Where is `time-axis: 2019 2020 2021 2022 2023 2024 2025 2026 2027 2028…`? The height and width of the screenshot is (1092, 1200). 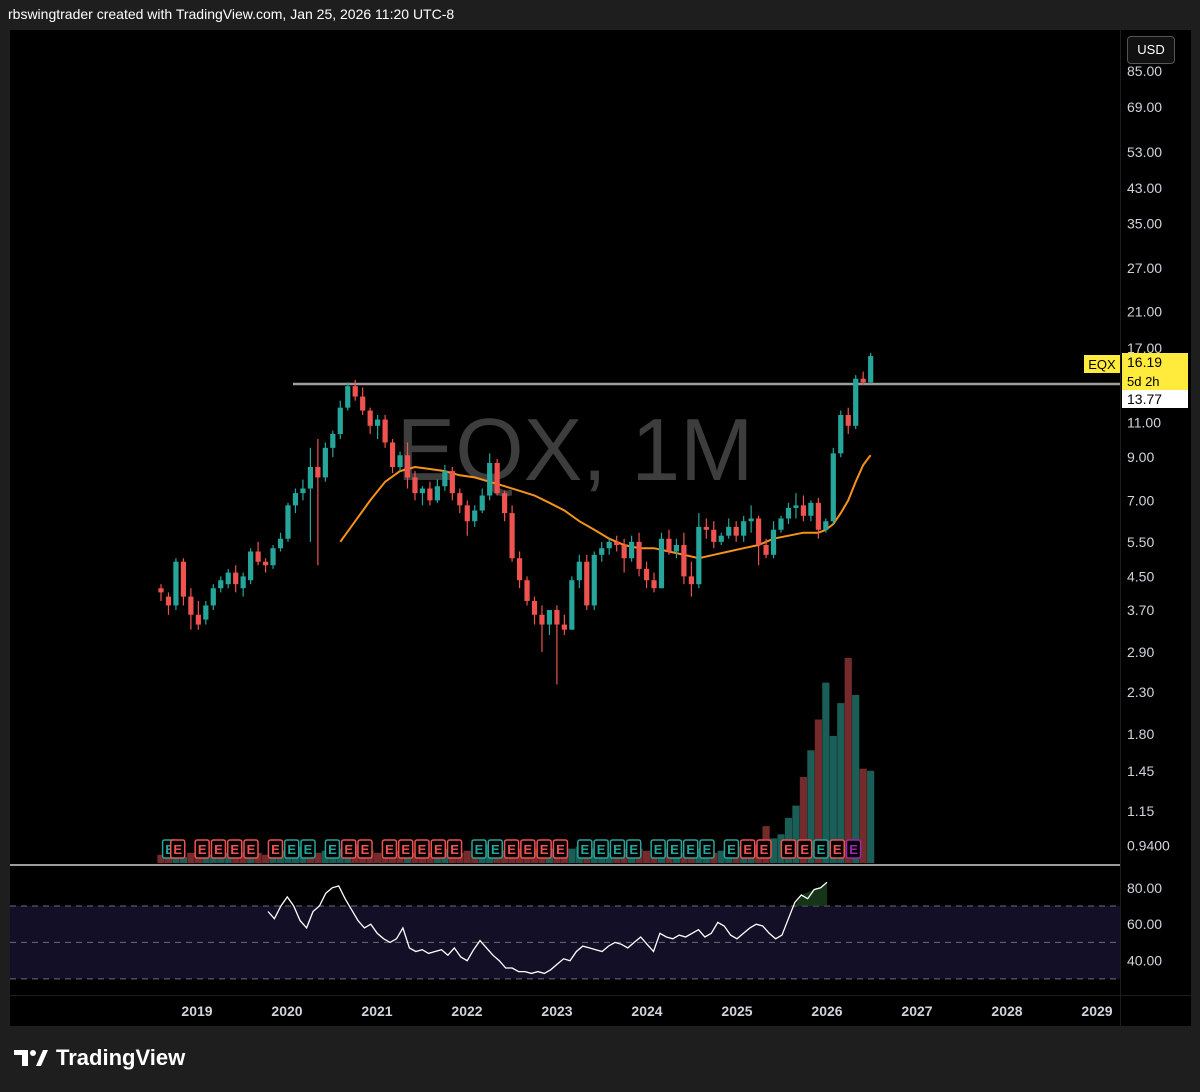 time-axis: 2019 2020 2021 2022 2023 2024 2025 2026 2027 2028… is located at coordinates (565, 1011).